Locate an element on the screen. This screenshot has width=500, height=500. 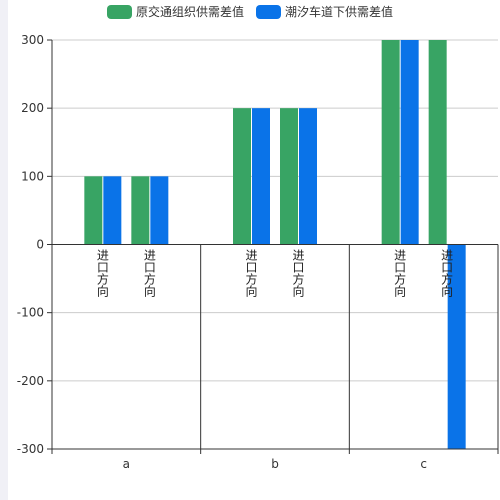
bar-c-2-series2 is located at coordinates (456, 346).